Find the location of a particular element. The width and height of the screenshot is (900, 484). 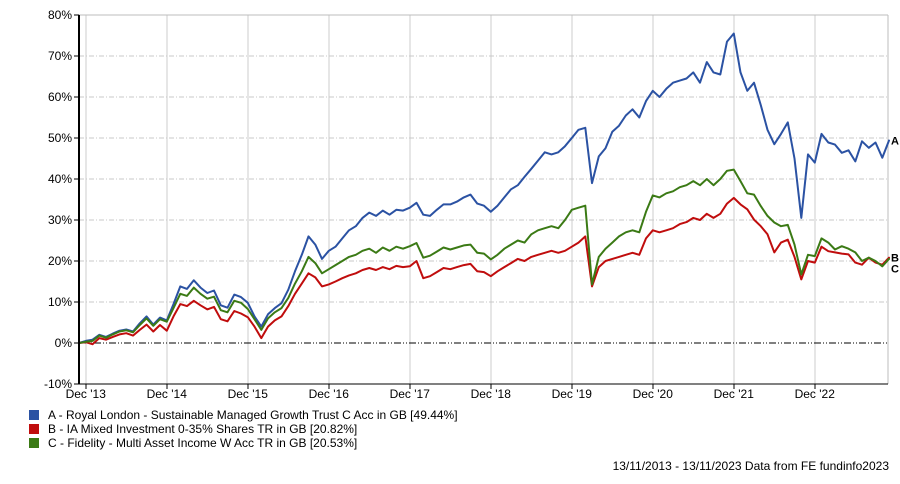

y-tick-label: 0% is located at coordinates (64, 343).